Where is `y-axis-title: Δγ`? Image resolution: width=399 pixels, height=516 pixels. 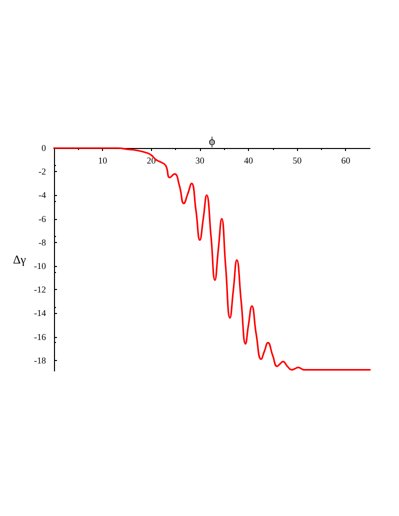
y-axis-title: Δγ is located at coordinates (19, 259).